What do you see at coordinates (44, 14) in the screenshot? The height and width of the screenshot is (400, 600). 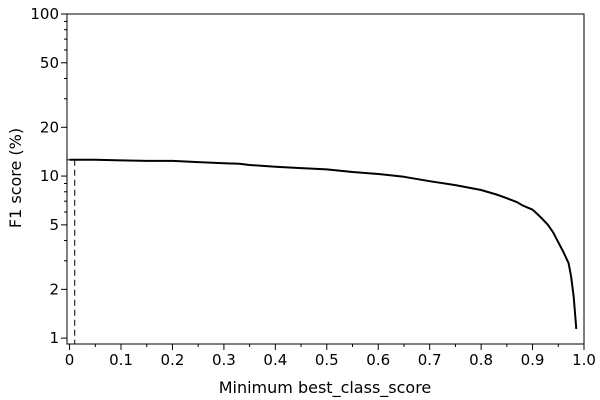 I see `y-tick-label: 100` at bounding box center [44, 14].